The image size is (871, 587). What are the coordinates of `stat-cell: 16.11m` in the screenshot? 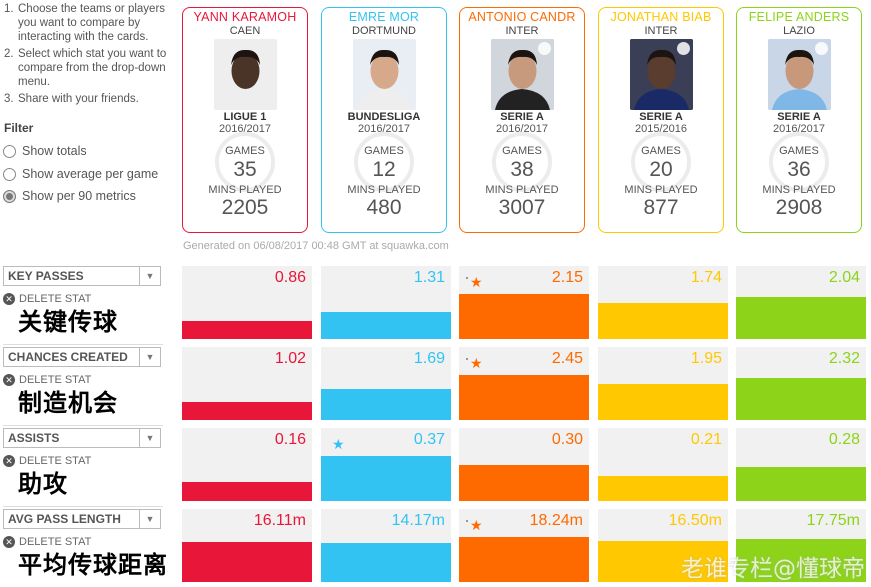 It's located at (247, 545).